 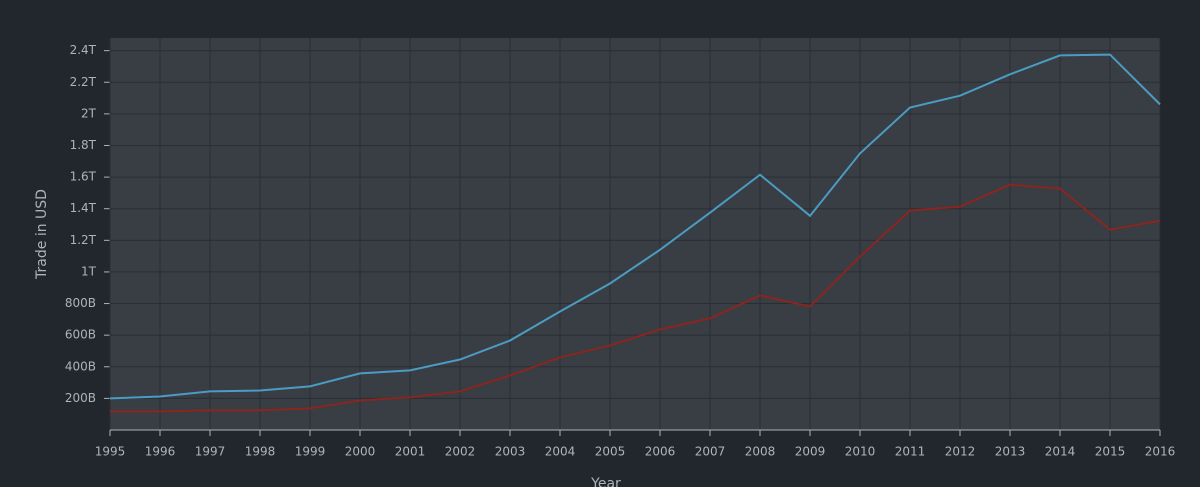 I want to click on y-tick-label: 600B, so click(x=80, y=335).